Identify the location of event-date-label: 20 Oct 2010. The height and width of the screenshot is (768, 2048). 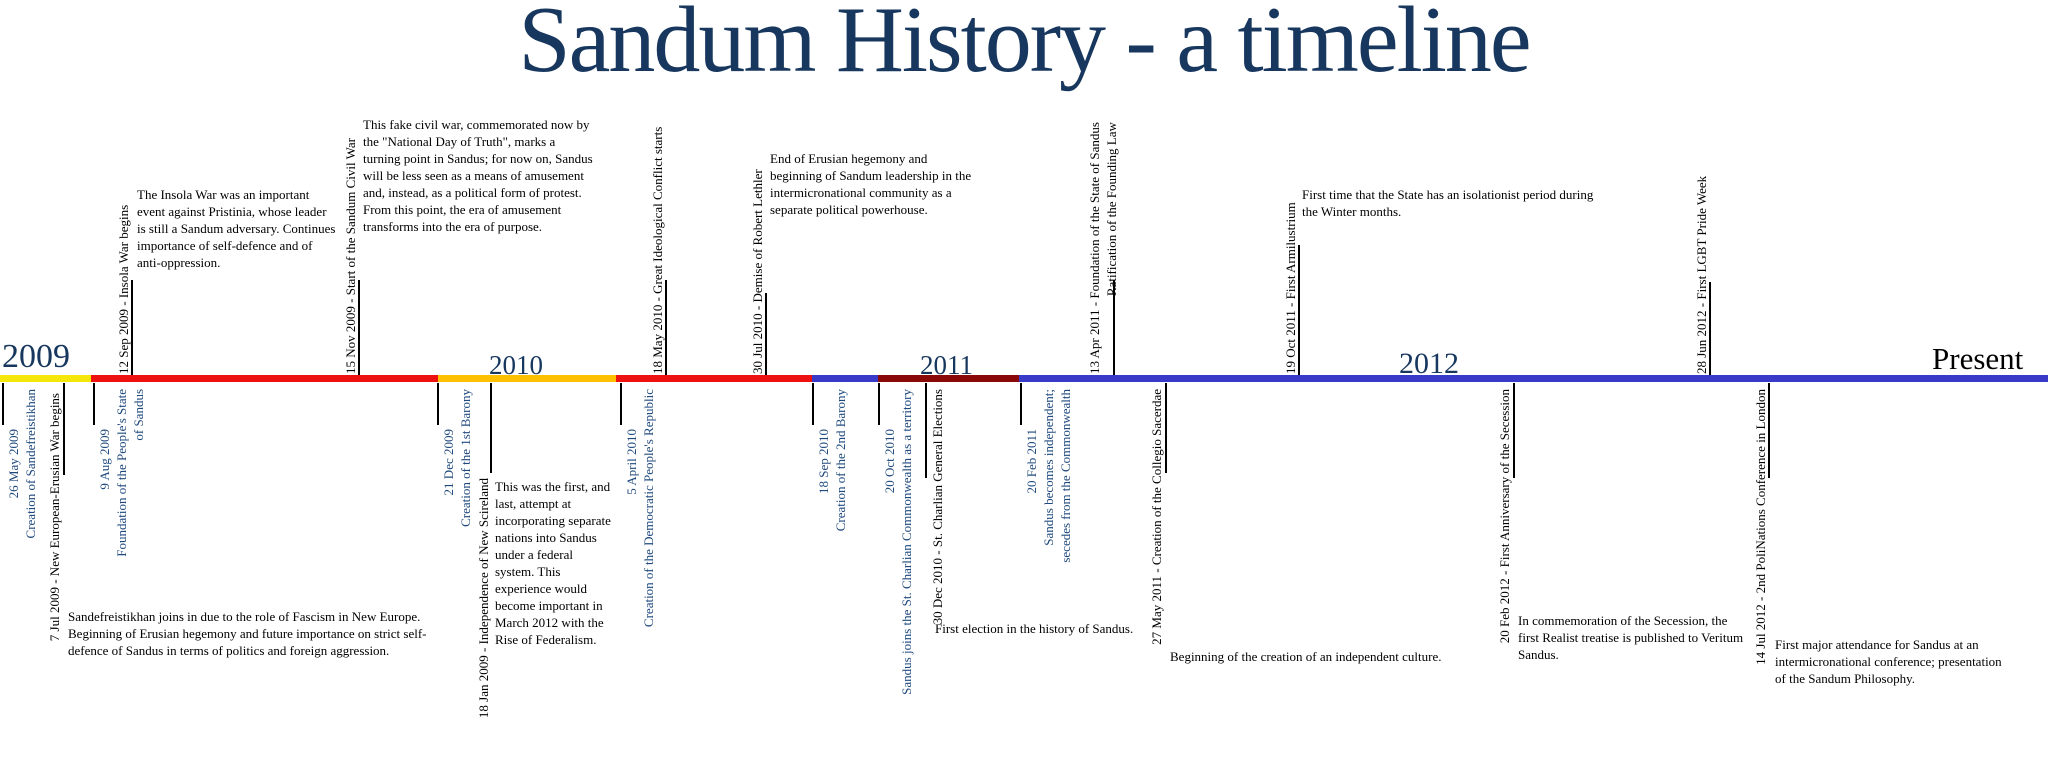
(889, 461).